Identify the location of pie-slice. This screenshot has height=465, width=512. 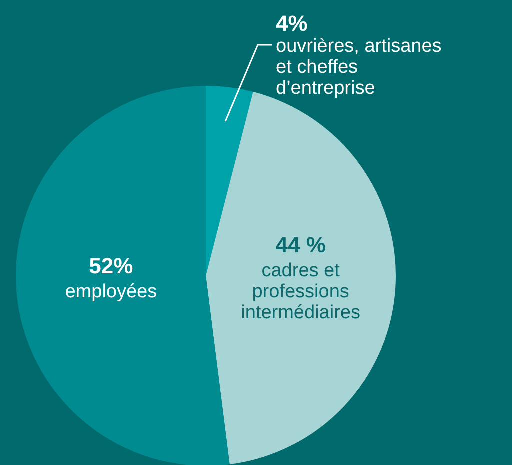
(230, 181).